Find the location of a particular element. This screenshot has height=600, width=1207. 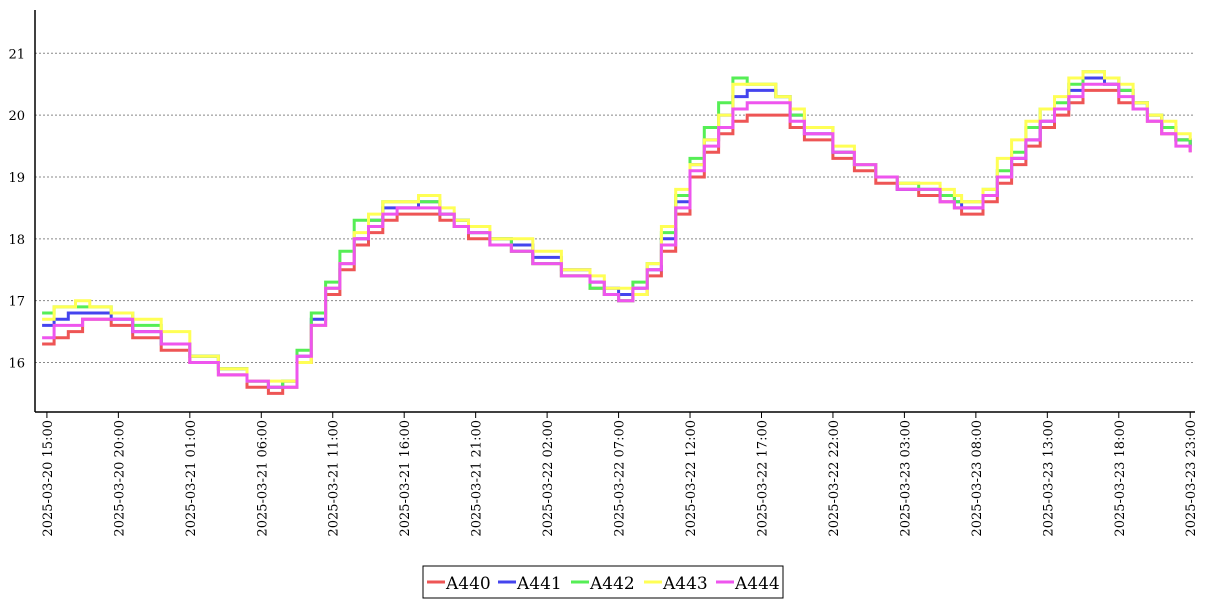

legend-label: A440 is located at coordinates (468, 584).